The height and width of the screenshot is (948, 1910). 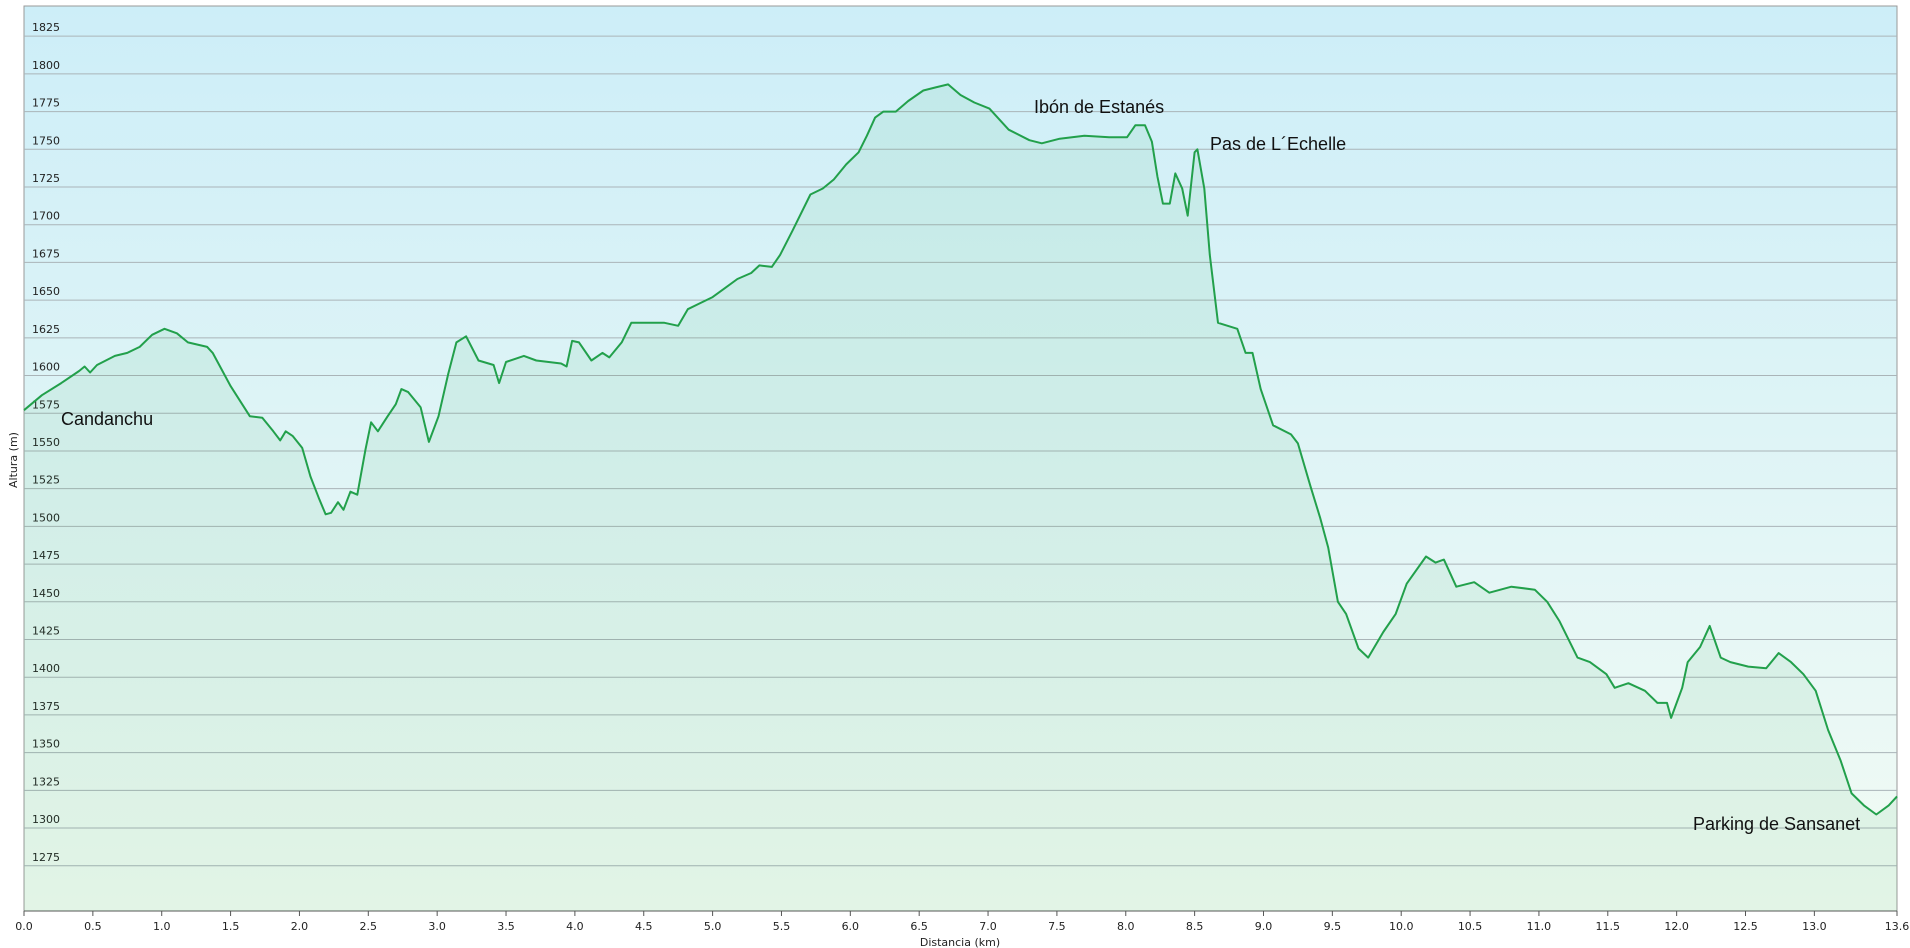 I want to click on x-tick-label: 1.0, so click(x=162, y=926).